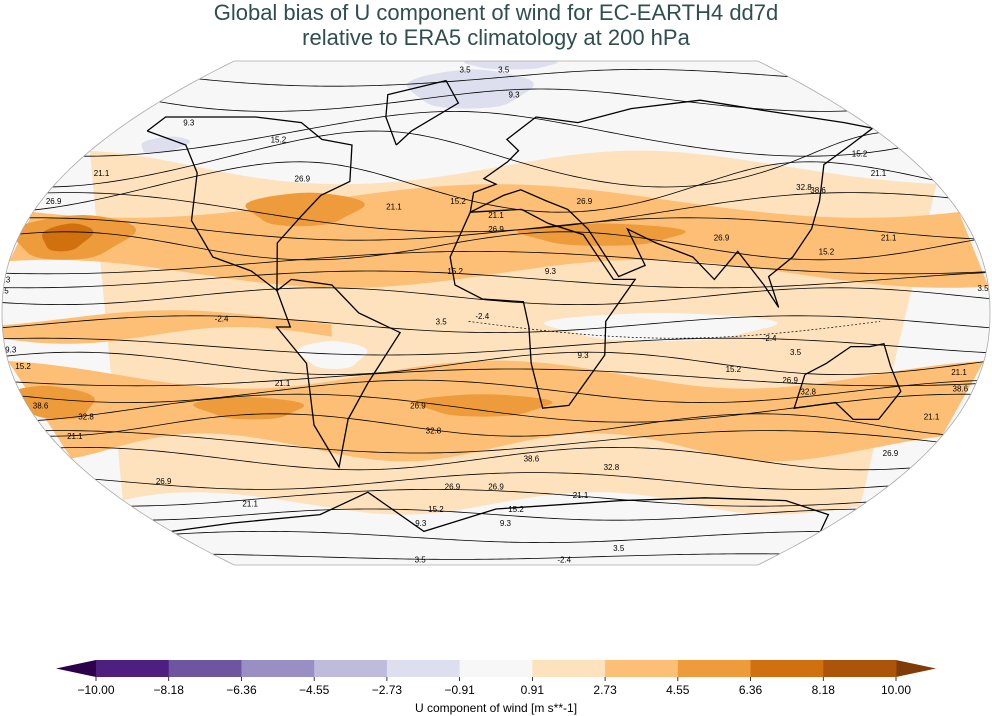  What do you see at coordinates (751, 690) in the screenshot?
I see `colorbar-tick-label: 6.36` at bounding box center [751, 690].